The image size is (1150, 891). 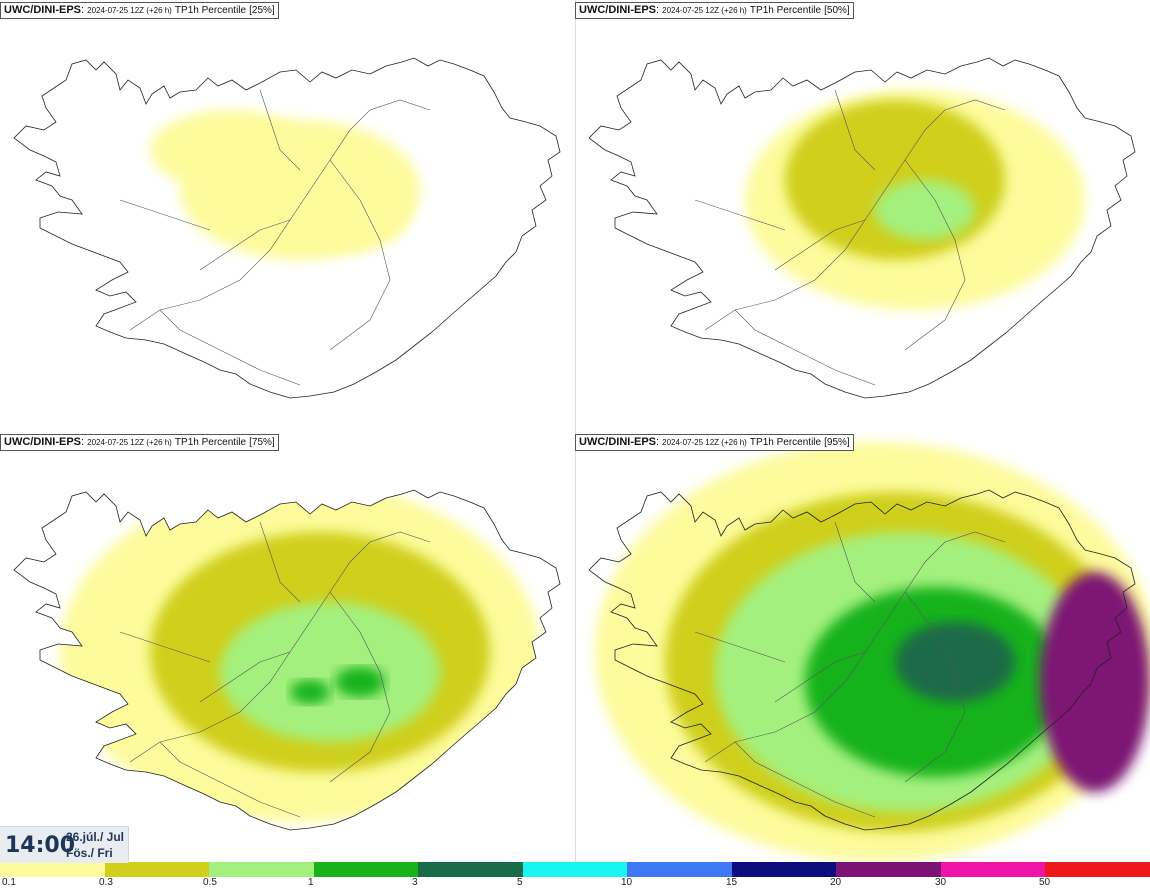 I want to click on colorbar-tick: 50, so click(x=1045, y=882).